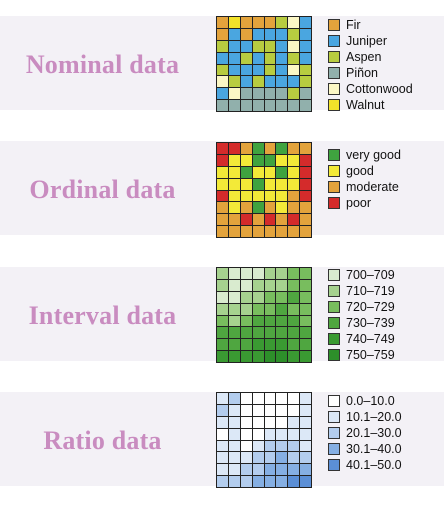 The width and height of the screenshot is (444, 507). Describe the element at coordinates (102, 440) in the screenshot. I see `panel-title-ratio: Ratio data` at that location.